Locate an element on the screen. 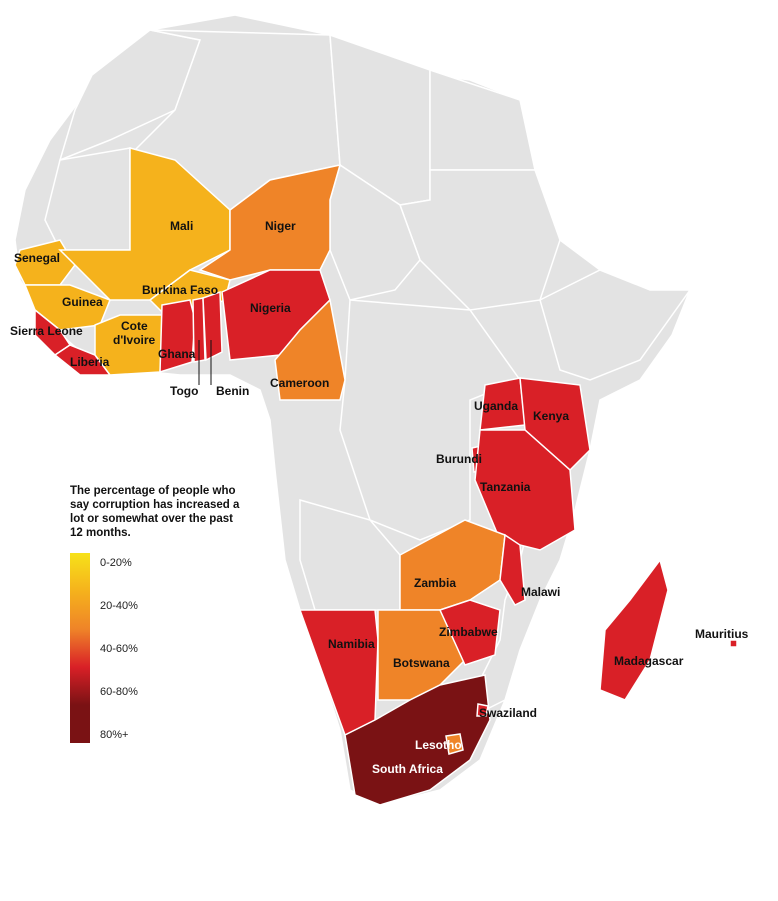 This screenshot has width=778, height=901. label-mali: Mali is located at coordinates (181, 226).